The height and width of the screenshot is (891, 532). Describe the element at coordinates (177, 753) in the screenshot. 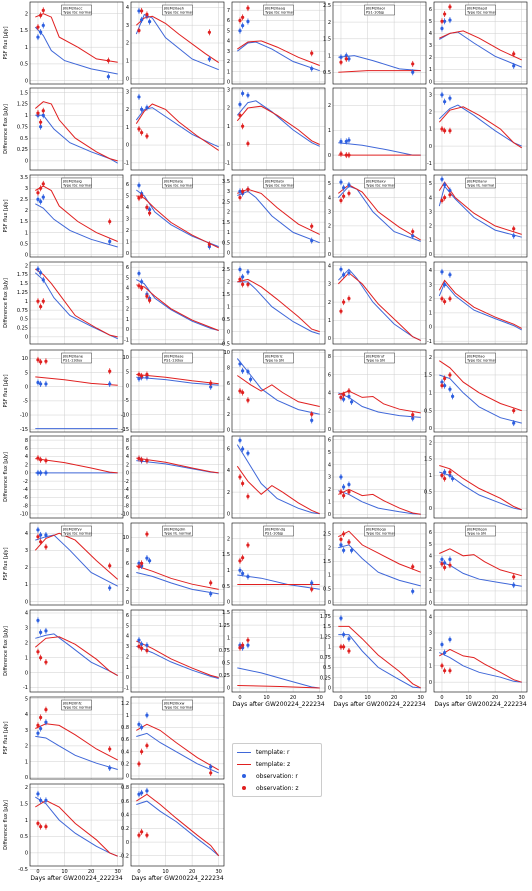

I see `J0EM20kxw-template-r` at that location.